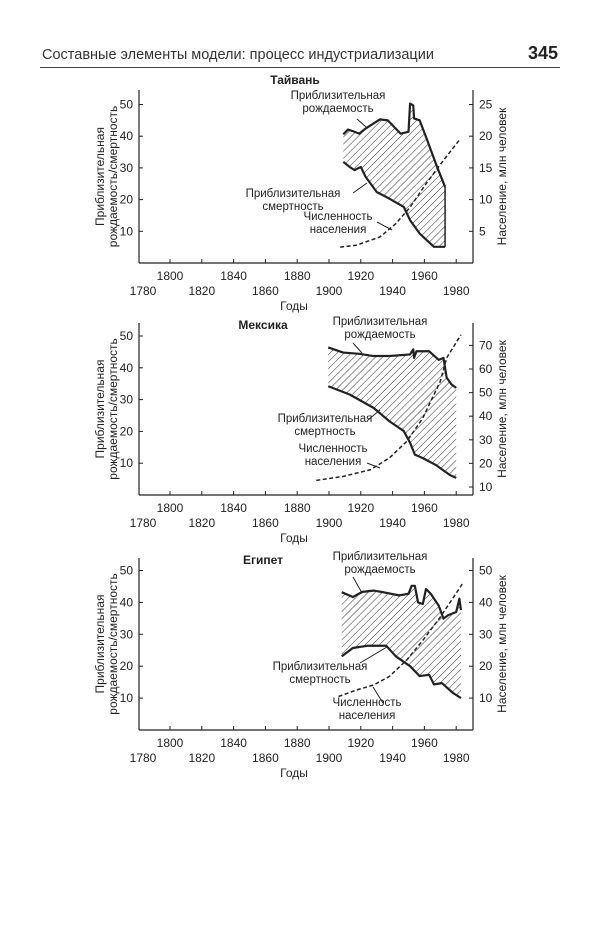 This screenshot has width=600, height=932. Describe the element at coordinates (486, 345) in the screenshot. I see `y-right-tick-label: 70` at that location.